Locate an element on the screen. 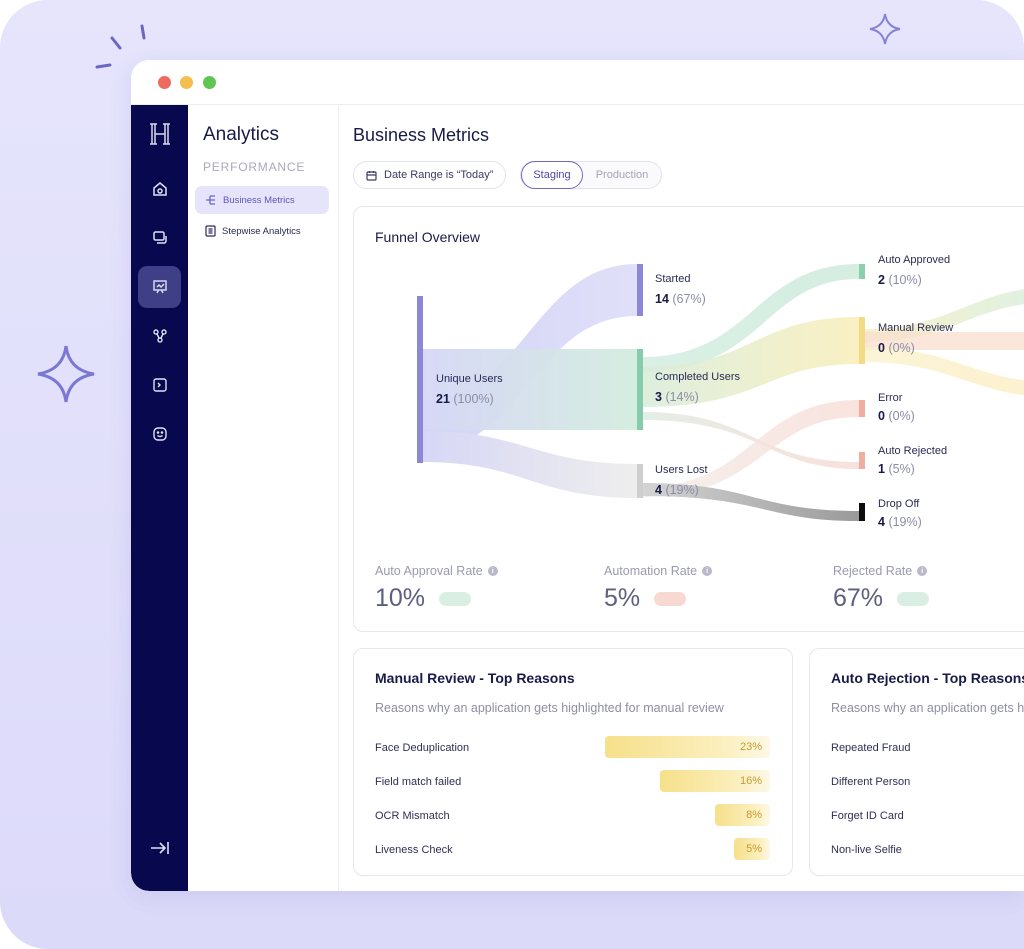 The width and height of the screenshot is (1024, 949). reason-bar: 5% is located at coordinates (752, 849).